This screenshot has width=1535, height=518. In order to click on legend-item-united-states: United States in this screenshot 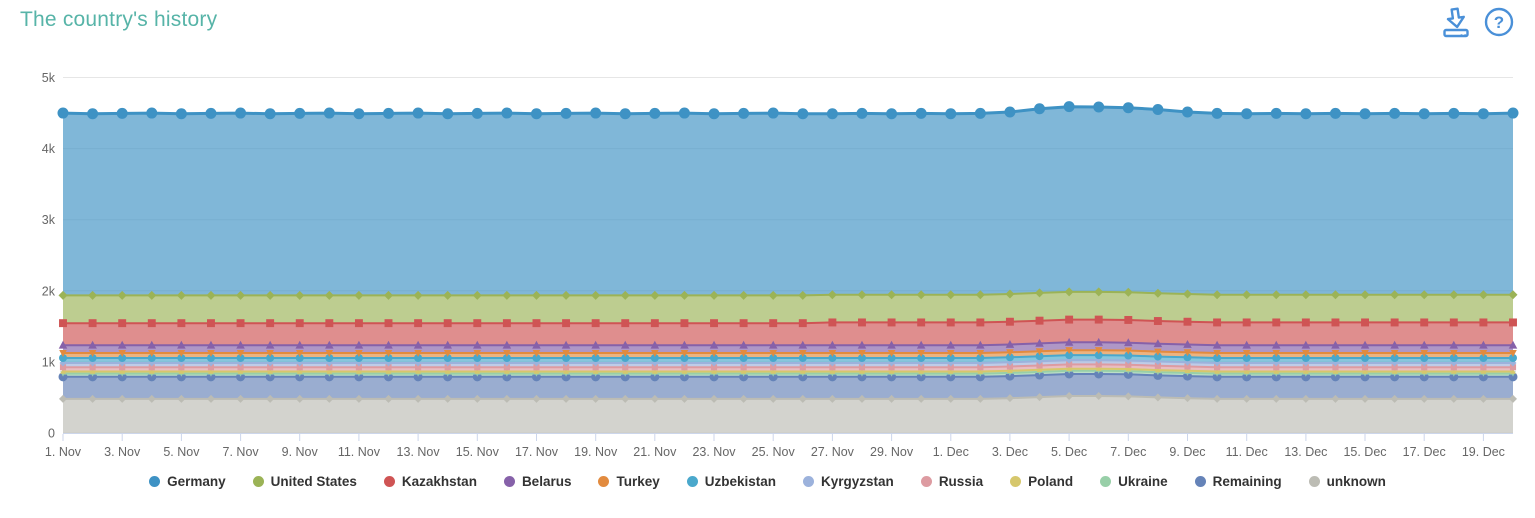, I will do `click(304, 481)`.